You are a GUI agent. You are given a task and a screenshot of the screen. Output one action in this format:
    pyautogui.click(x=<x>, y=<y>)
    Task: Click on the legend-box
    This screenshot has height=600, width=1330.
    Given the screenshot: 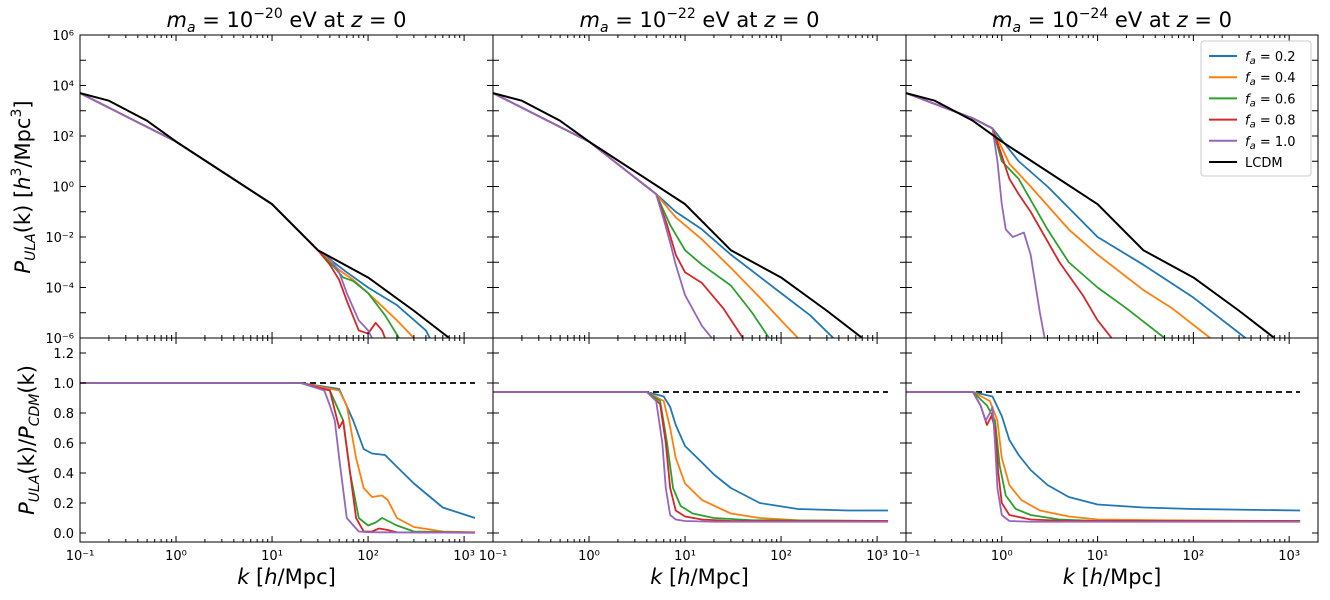 What is the action you would take?
    pyautogui.click(x=1256, y=108)
    